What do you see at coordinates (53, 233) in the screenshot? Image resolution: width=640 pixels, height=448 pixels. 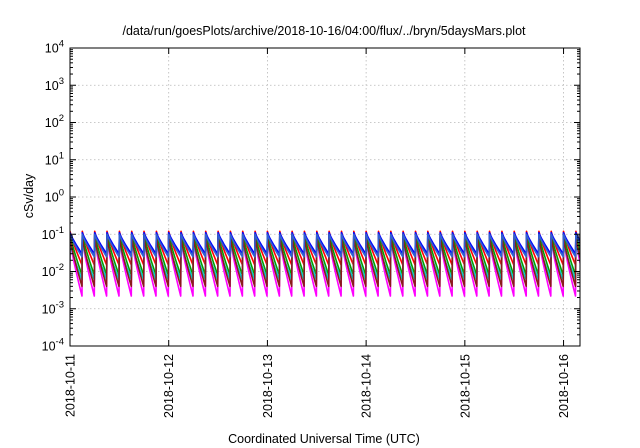 I see `y-tick-label: 10⁻¹` at bounding box center [53, 233].